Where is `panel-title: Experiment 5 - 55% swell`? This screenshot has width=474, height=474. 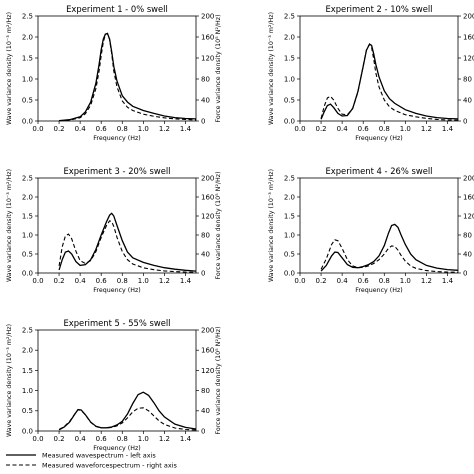 panel-title: Experiment 5 - 55% swell is located at coordinates (116, 323).